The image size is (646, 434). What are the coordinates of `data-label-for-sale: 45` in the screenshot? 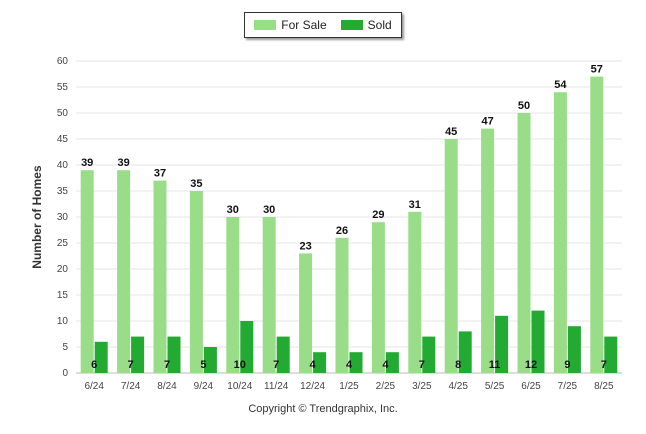 It's located at (451, 132).